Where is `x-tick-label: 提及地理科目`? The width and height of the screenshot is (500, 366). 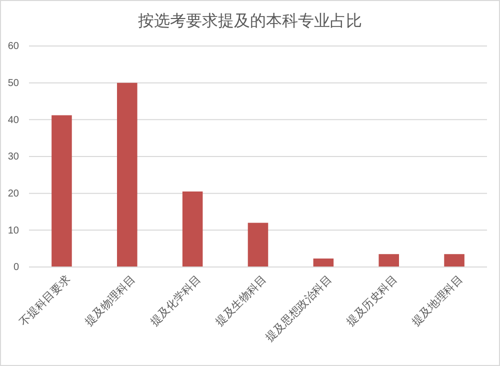 x-tick-label: 提及地理科目 is located at coordinates (437, 300).